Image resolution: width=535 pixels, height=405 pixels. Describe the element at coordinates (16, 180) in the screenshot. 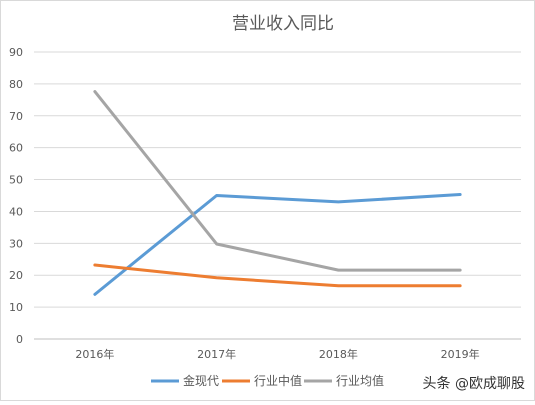

I see `y-tick-label: 50` at that location.